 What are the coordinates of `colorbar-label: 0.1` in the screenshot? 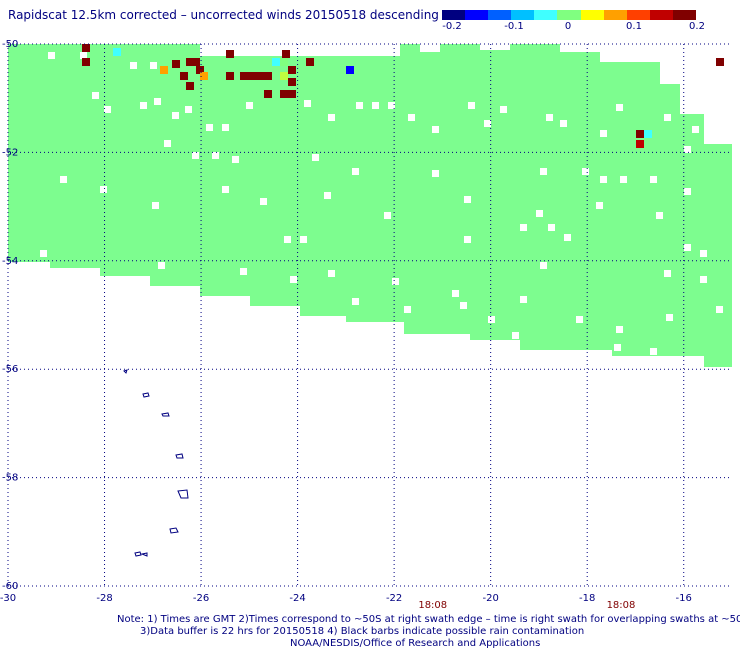 It's located at (634, 26).